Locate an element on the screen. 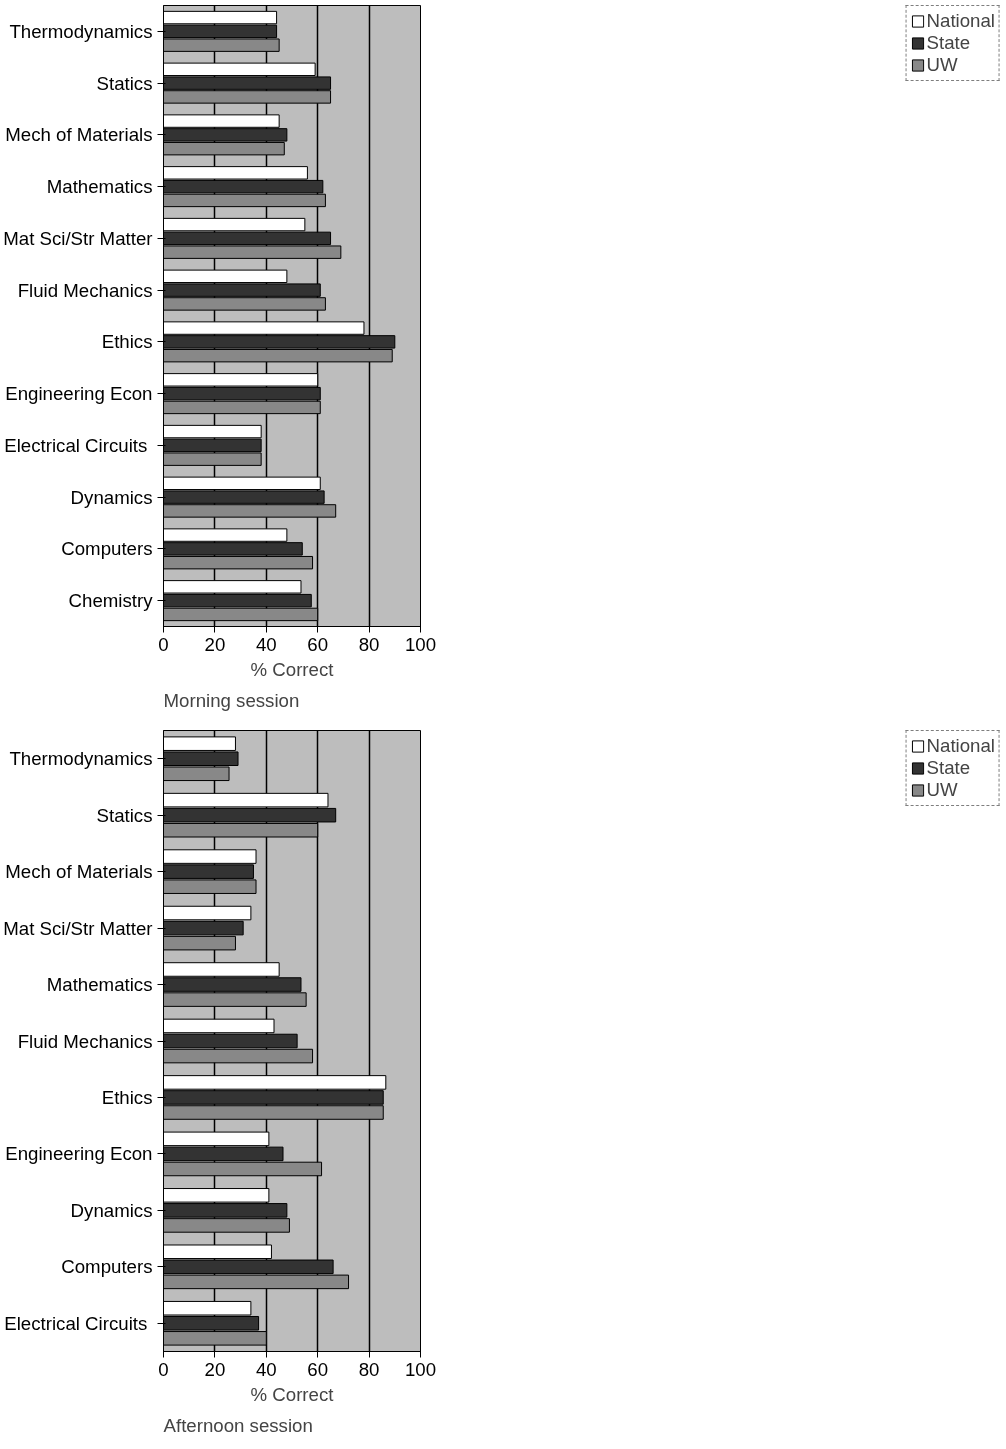 The image size is (1006, 1449). y-tick-label: Chemistry is located at coordinates (111, 601).